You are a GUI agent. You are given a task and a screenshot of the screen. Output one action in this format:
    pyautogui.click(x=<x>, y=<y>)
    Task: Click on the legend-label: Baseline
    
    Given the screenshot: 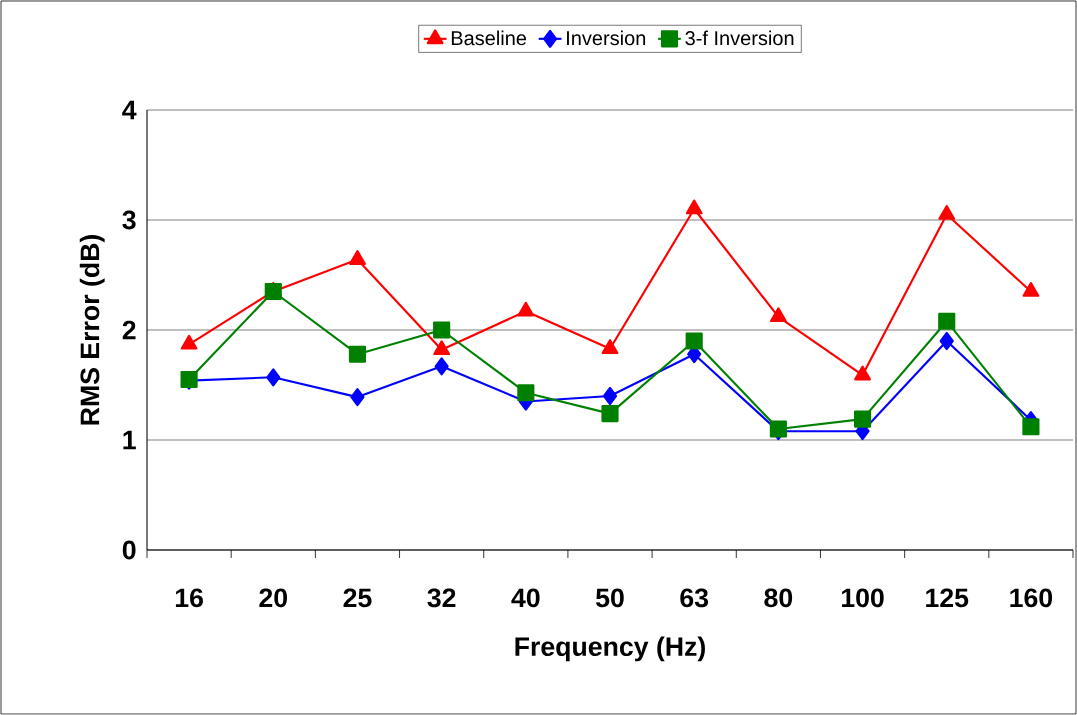 What is the action you would take?
    pyautogui.click(x=489, y=38)
    